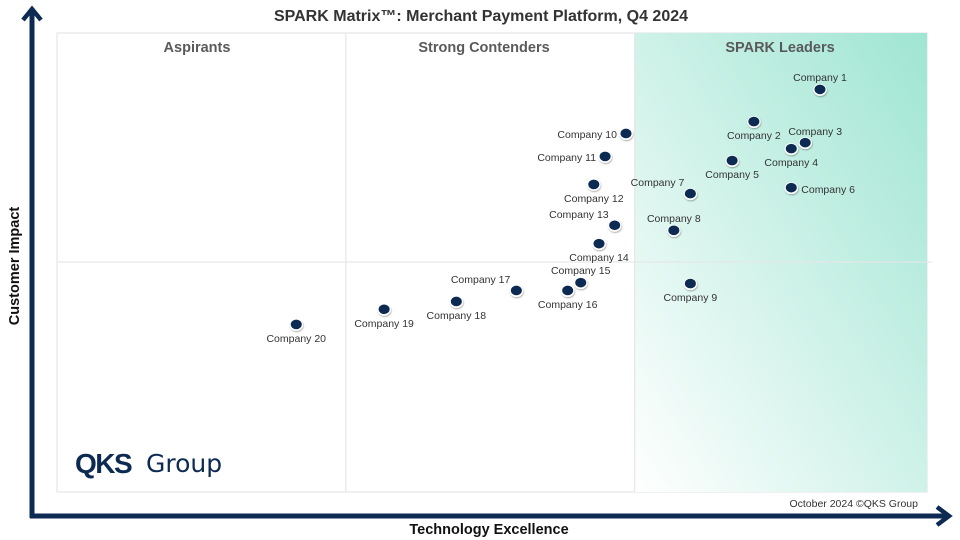  Describe the element at coordinates (599, 251) in the screenshot. I see `data-point-14: Company 14` at that location.